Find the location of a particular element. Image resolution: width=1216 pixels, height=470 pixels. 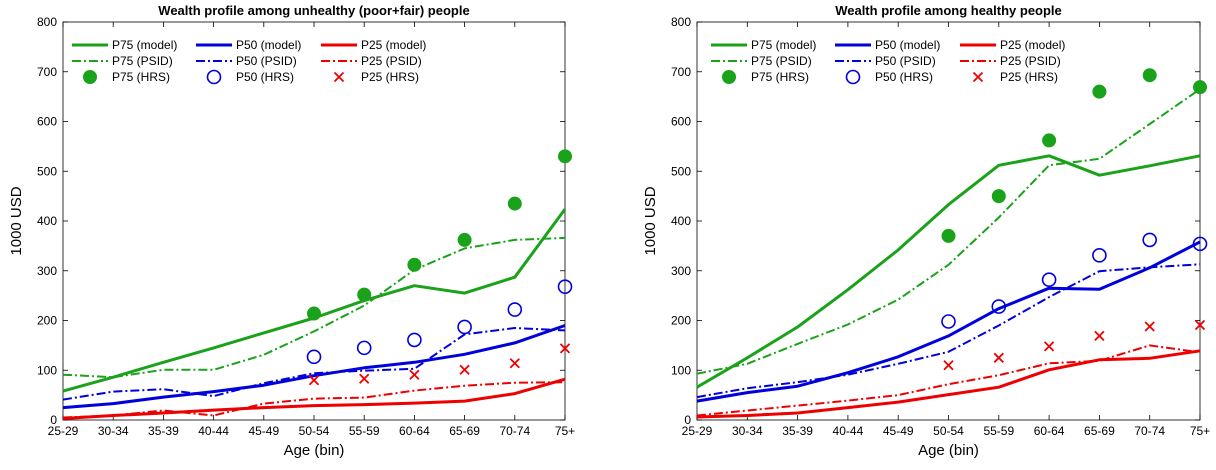

legend-entry: P25 (HRS) is located at coordinates (1015, 77).